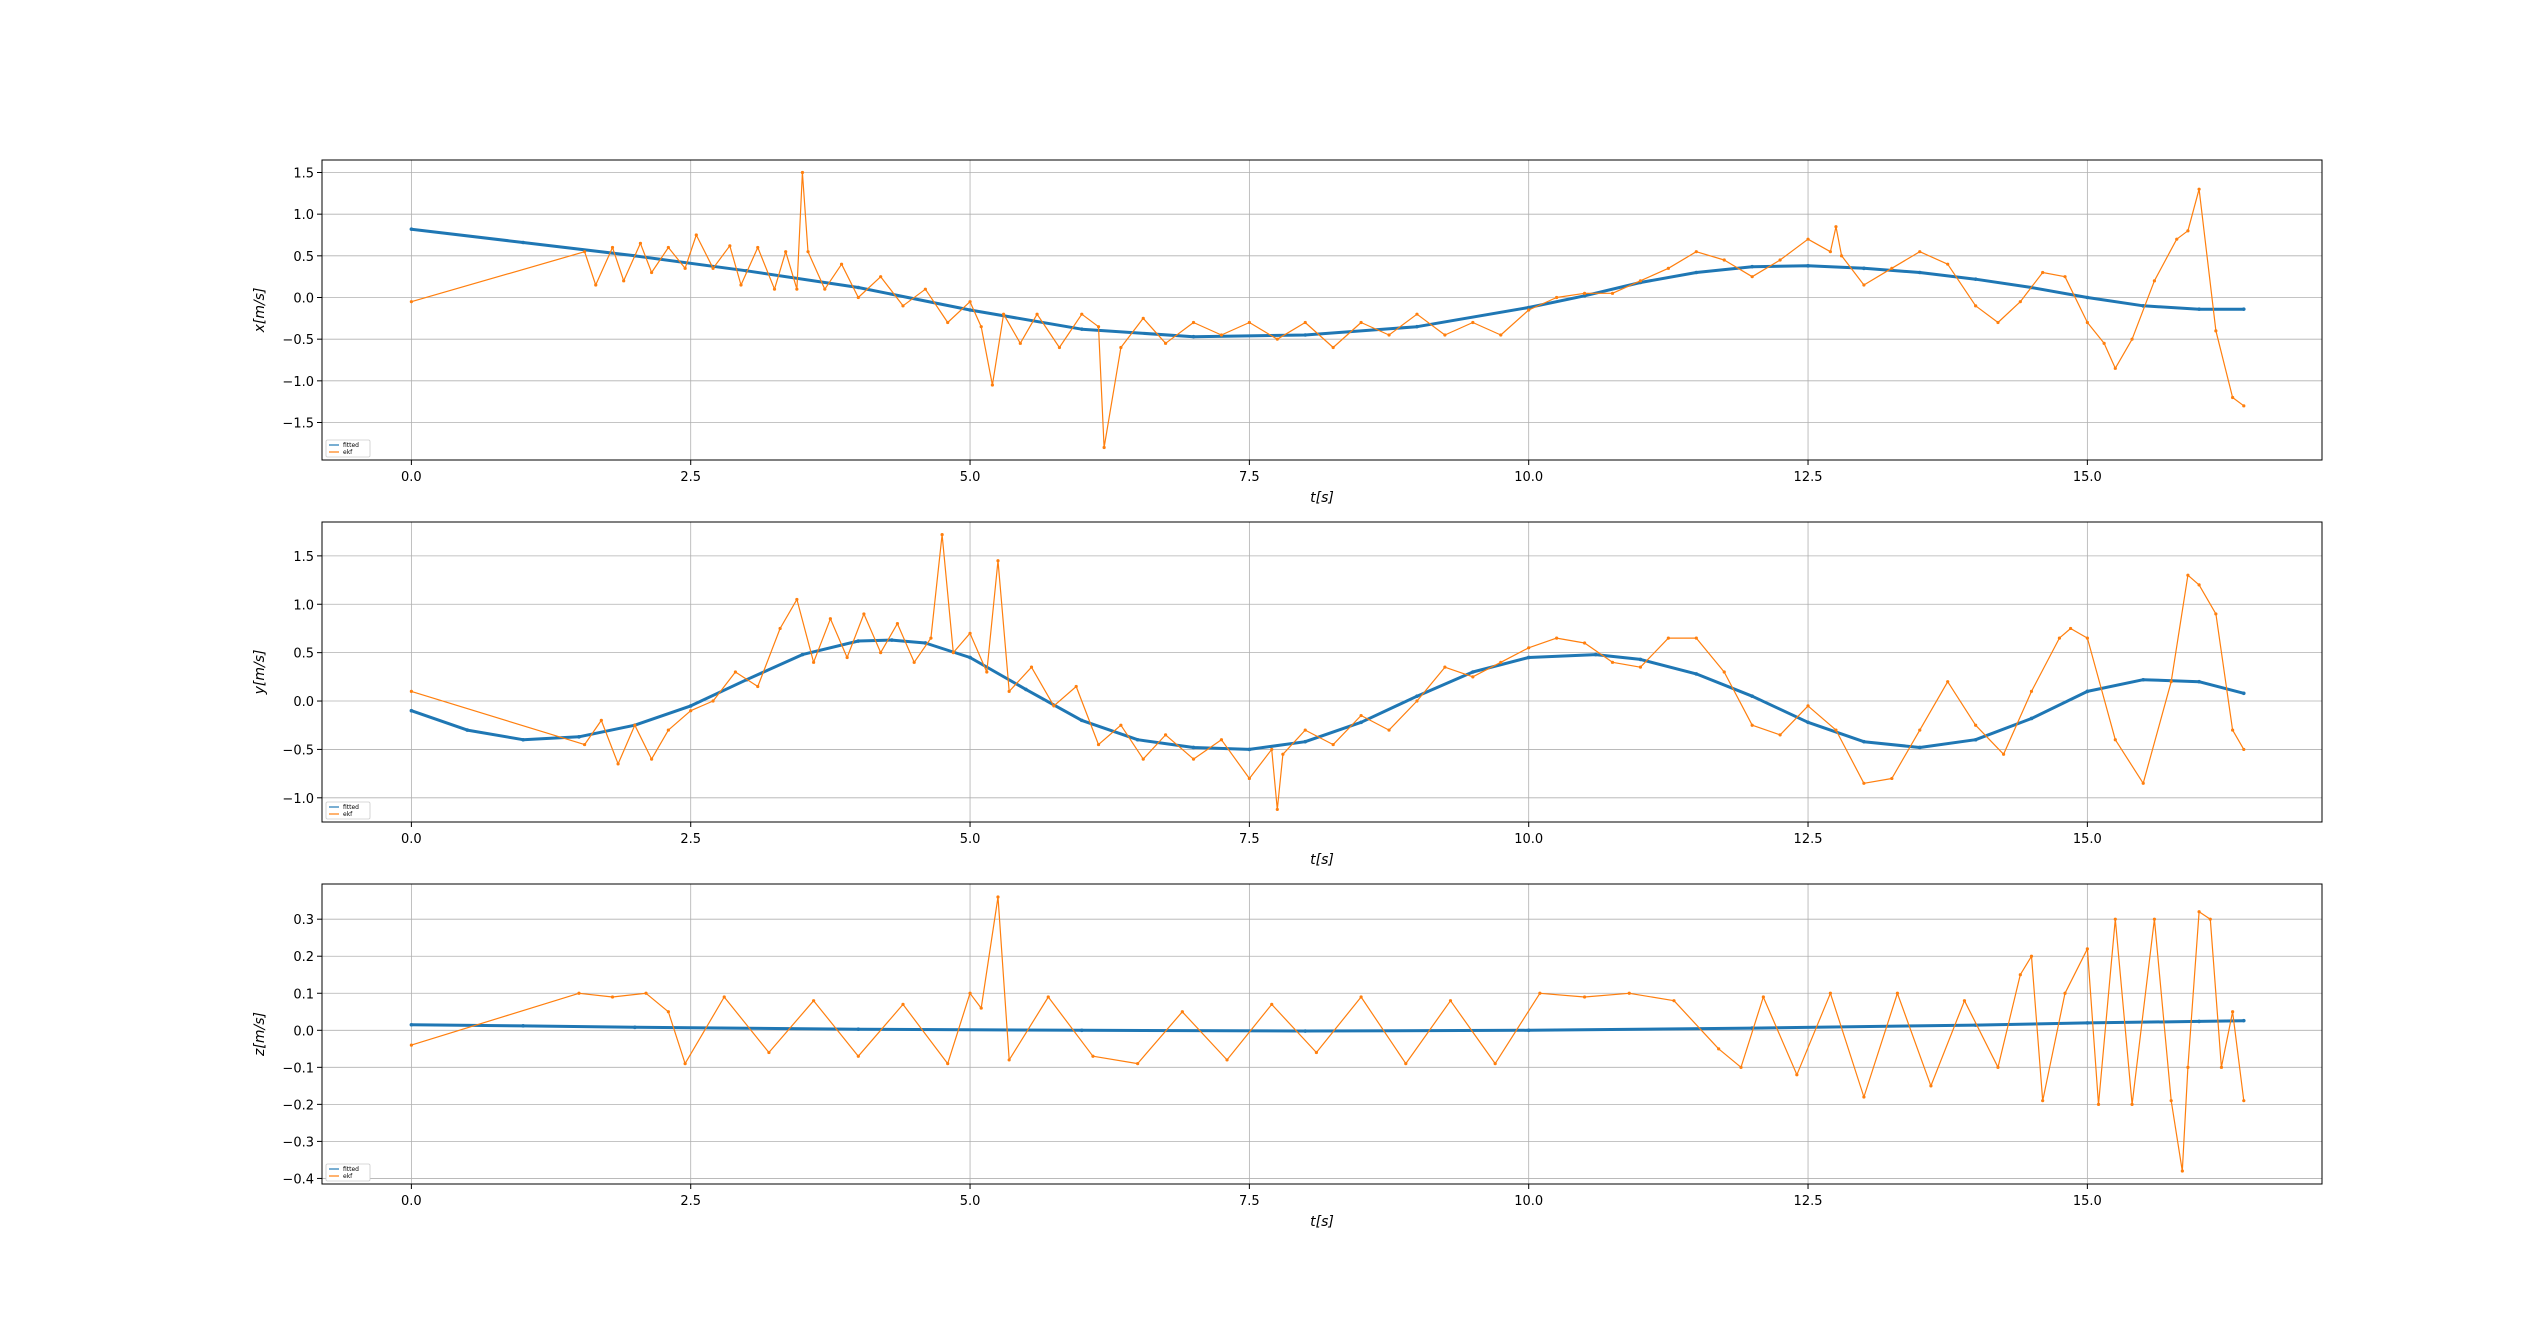 The width and height of the screenshot is (2548, 1317). I want to click on y-tick-label: 1.5, so click(303, 174).